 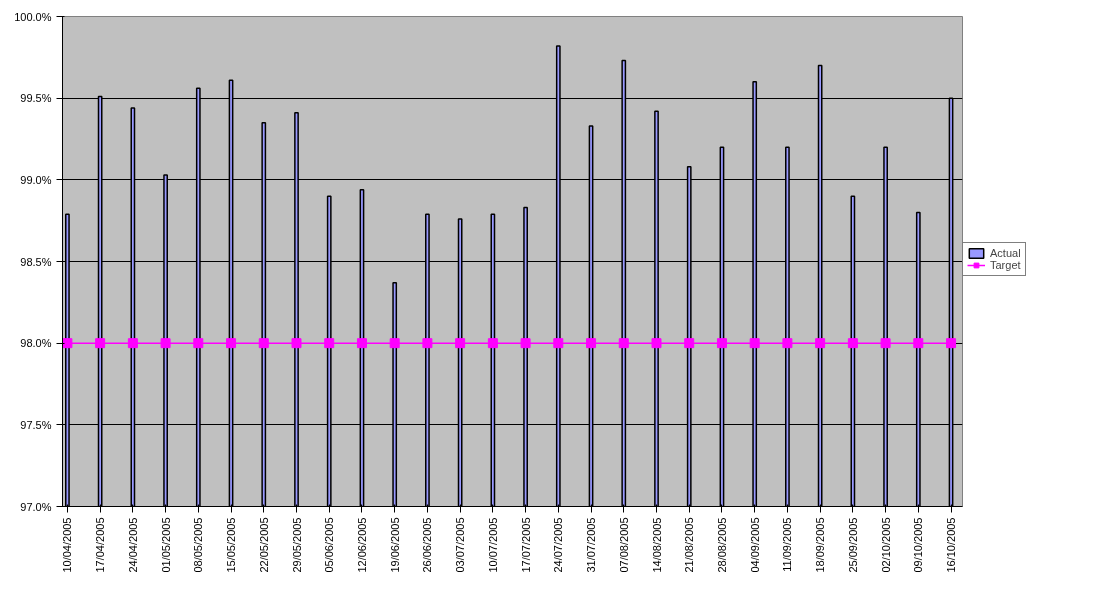 I want to click on x-tick-label: 17/04/2005, so click(x=100, y=545).